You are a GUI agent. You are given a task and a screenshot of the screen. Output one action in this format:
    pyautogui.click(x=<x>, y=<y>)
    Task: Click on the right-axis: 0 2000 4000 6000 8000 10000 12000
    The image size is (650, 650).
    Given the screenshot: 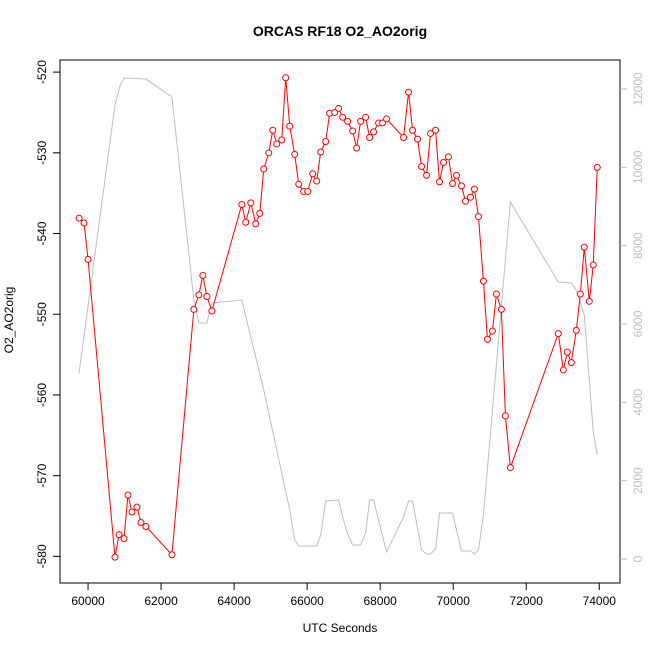 What is the action you would take?
    pyautogui.click(x=632, y=317)
    